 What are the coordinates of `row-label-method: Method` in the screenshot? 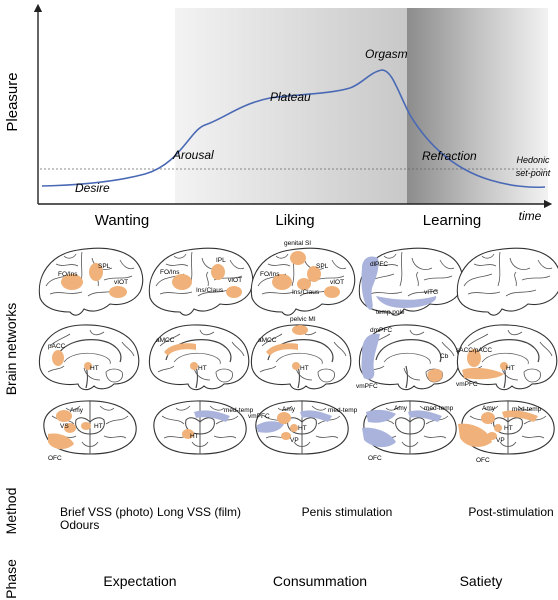 It's located at (11, 511).